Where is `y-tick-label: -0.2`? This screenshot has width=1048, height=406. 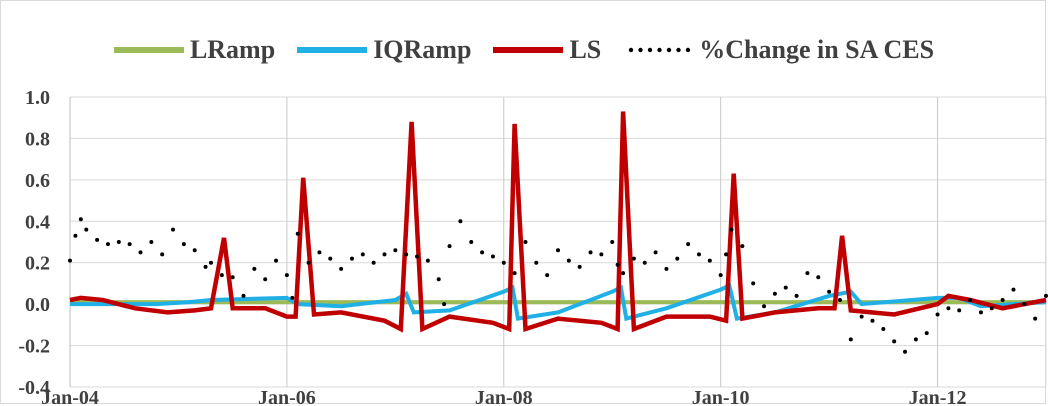 y-tick-label: -0.2 is located at coordinates (34, 347).